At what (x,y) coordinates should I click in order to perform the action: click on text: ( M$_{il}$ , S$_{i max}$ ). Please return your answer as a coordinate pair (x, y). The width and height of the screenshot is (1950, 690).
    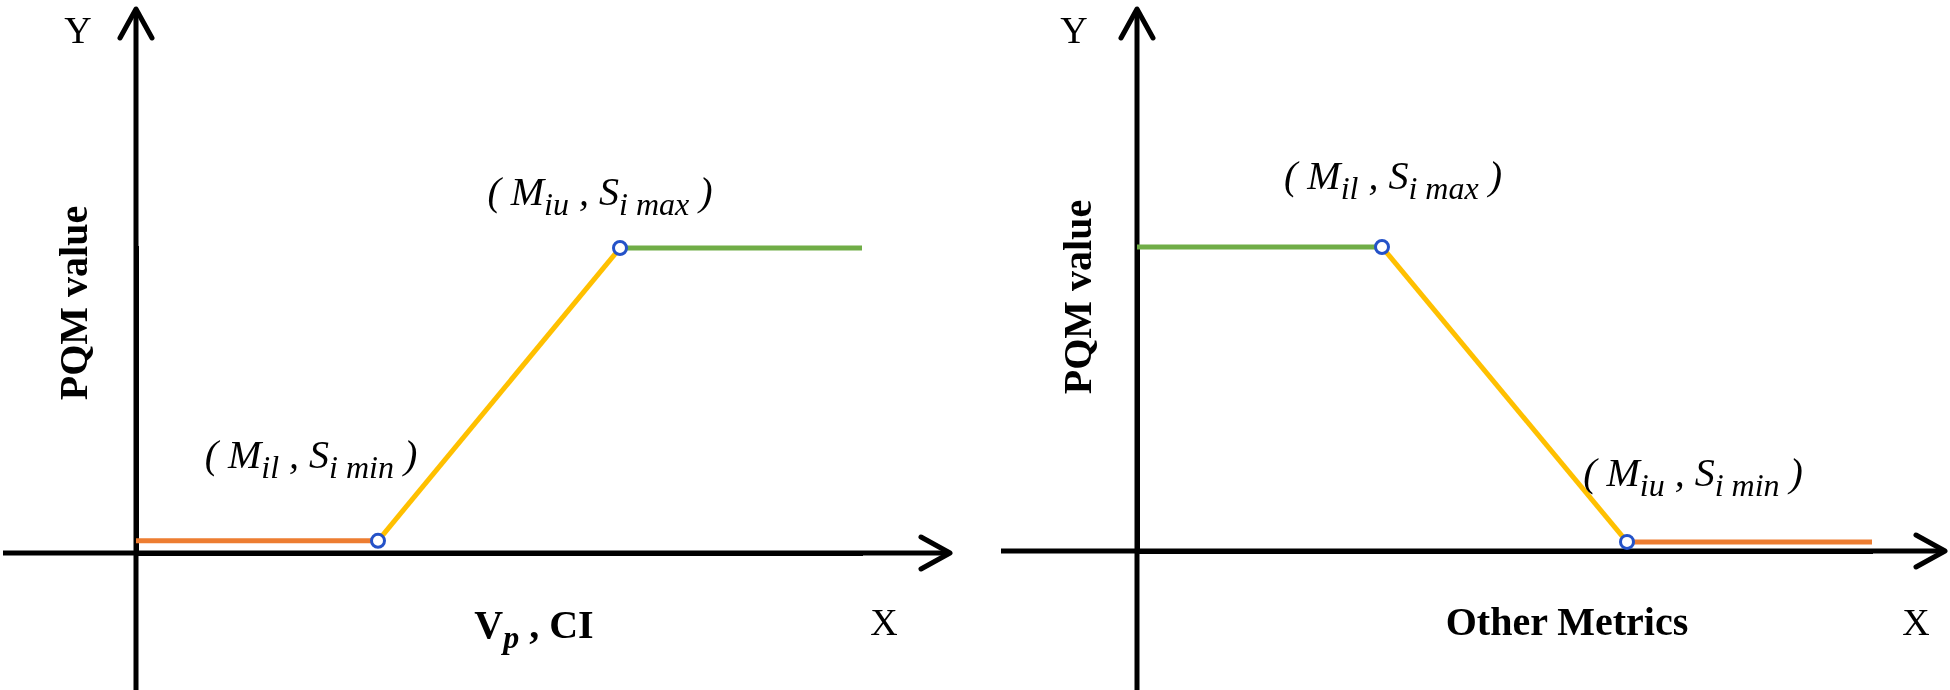
    Looking at the image, I should click on (1393, 179).